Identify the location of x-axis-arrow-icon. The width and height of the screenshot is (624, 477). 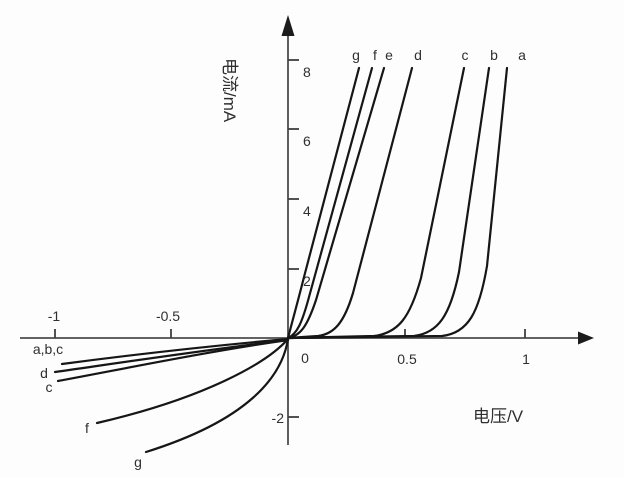
(586, 338).